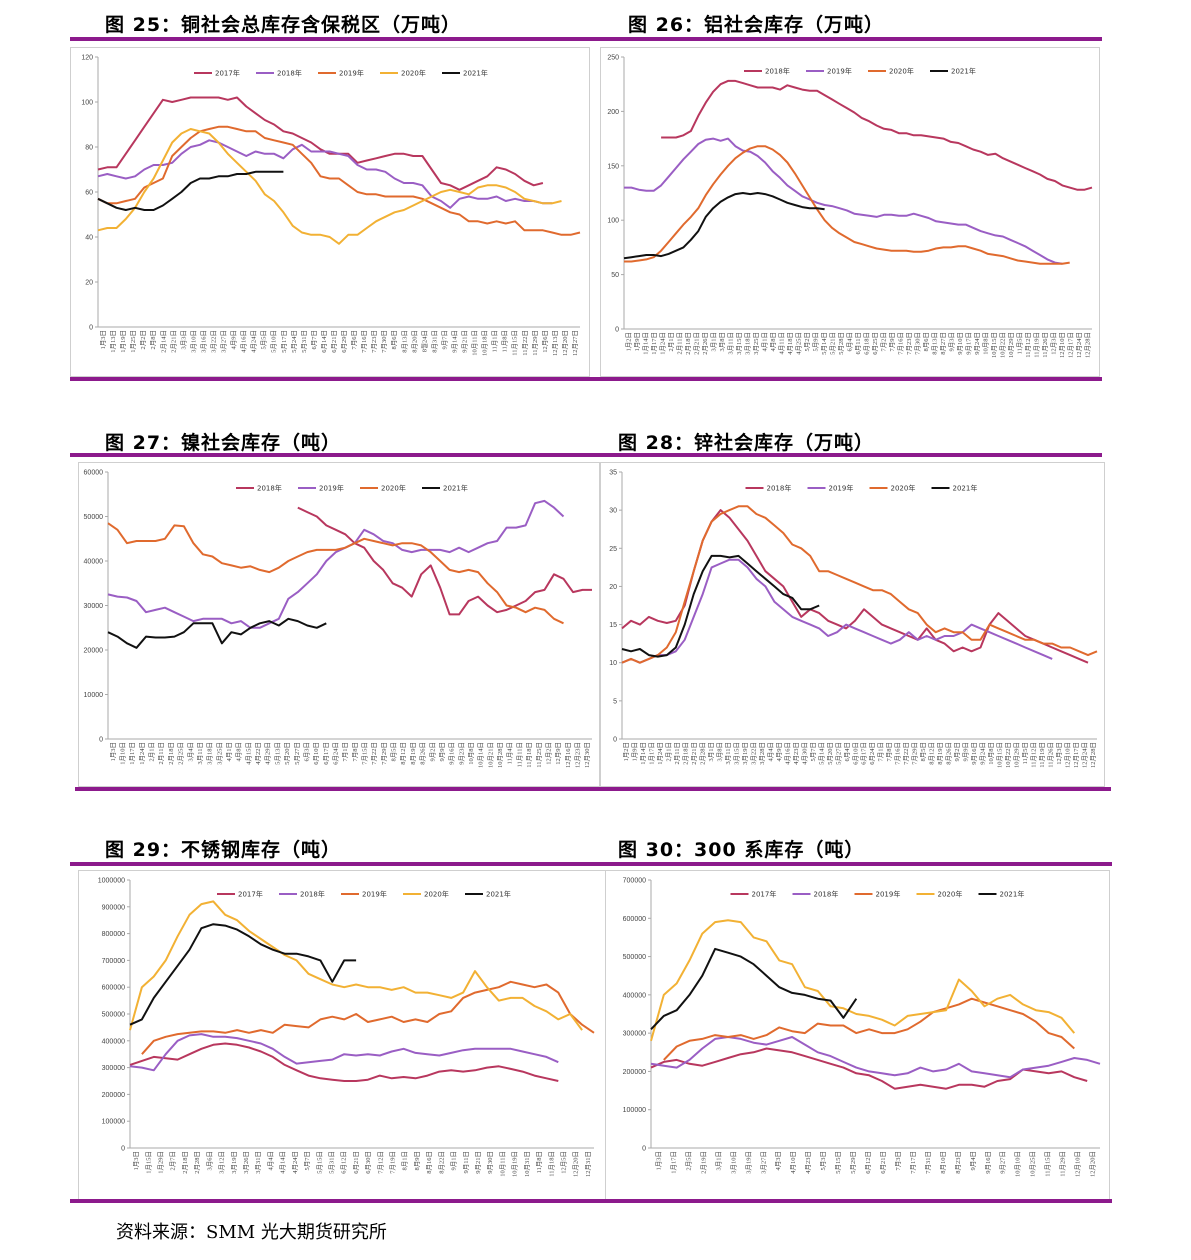  What do you see at coordinates (1003, 1162) in the screenshot?
I see `x-tick-label: 9月27日` at bounding box center [1003, 1162].